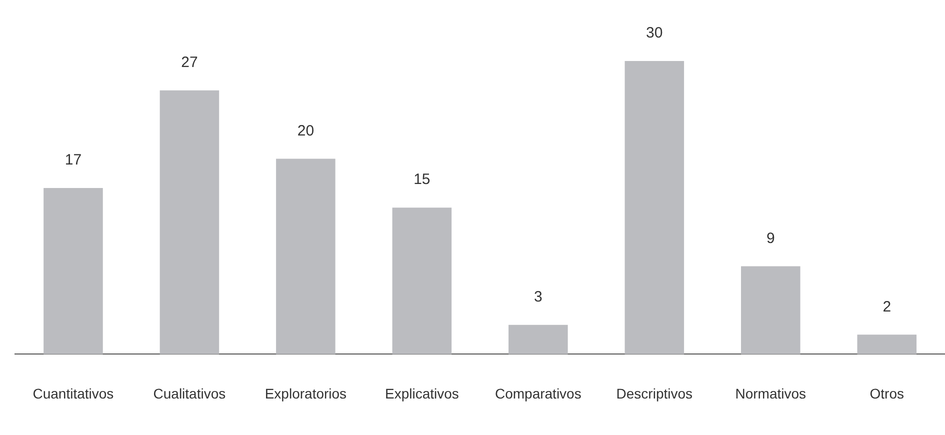 The height and width of the screenshot is (435, 945). I want to click on x-tick-label: Comparativos, so click(538, 393).